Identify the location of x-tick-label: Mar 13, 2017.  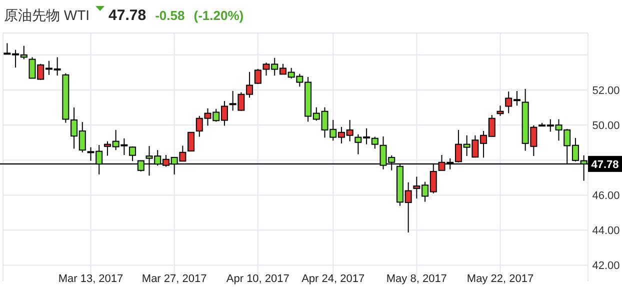
(91, 279).